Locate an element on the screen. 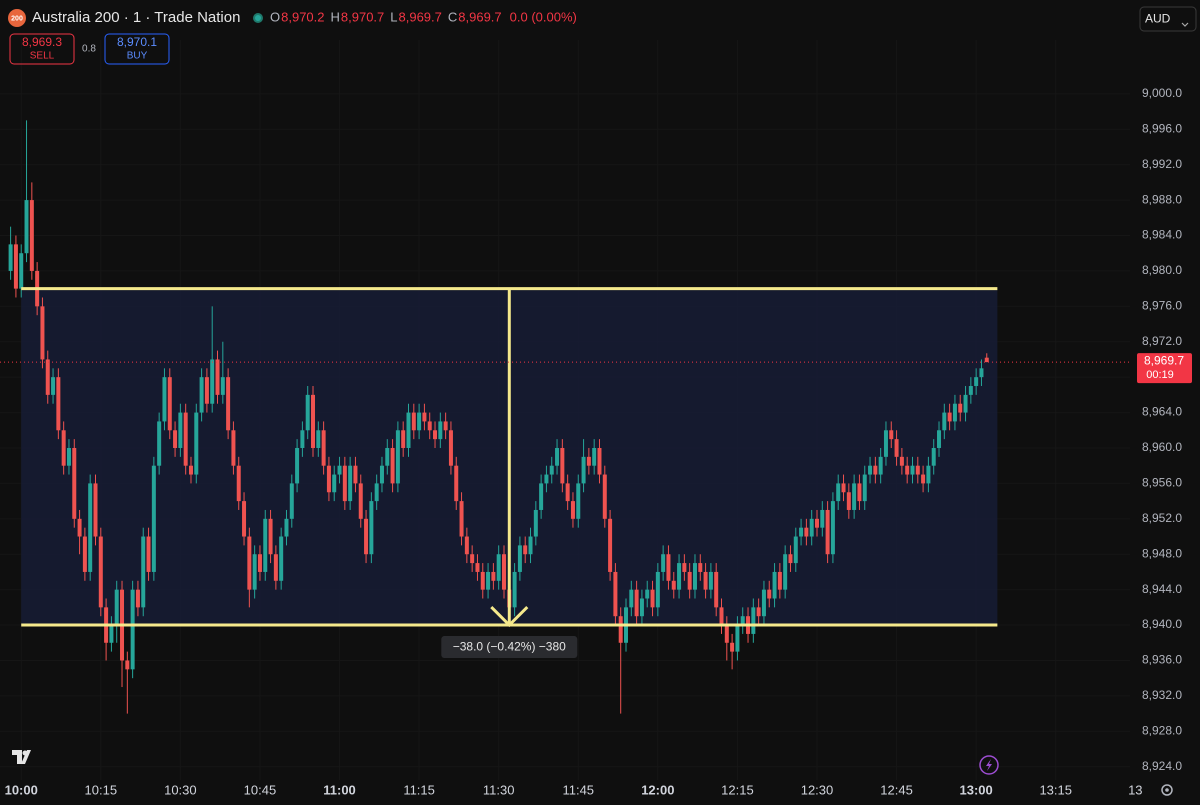 This screenshot has height=805, width=1200. x-tick-label: 11:30 is located at coordinates (499, 789).